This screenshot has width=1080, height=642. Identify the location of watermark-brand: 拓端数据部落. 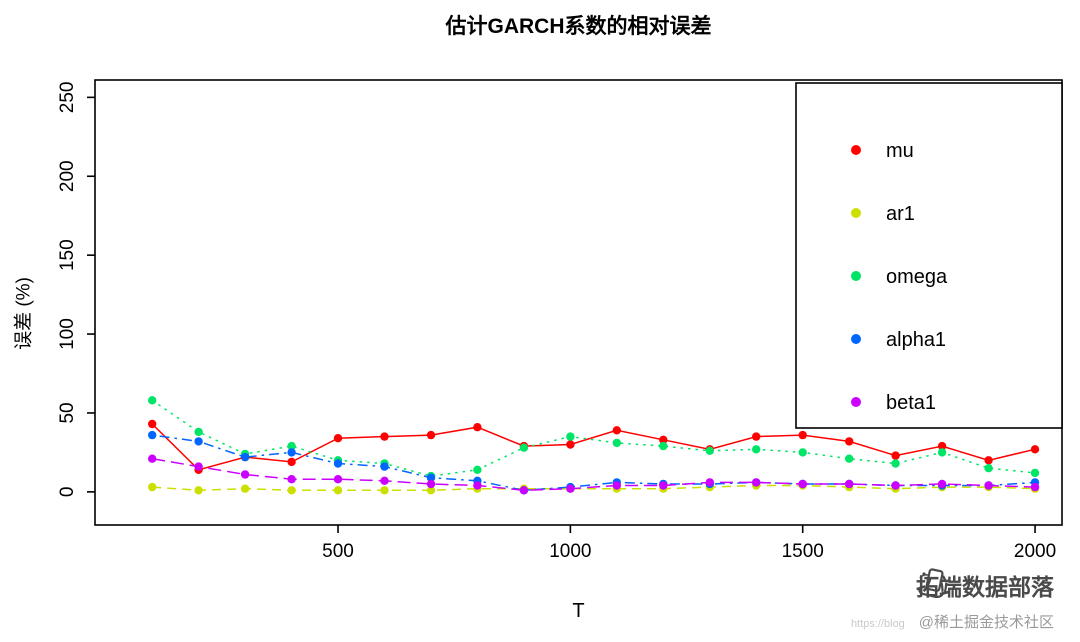
(985, 585).